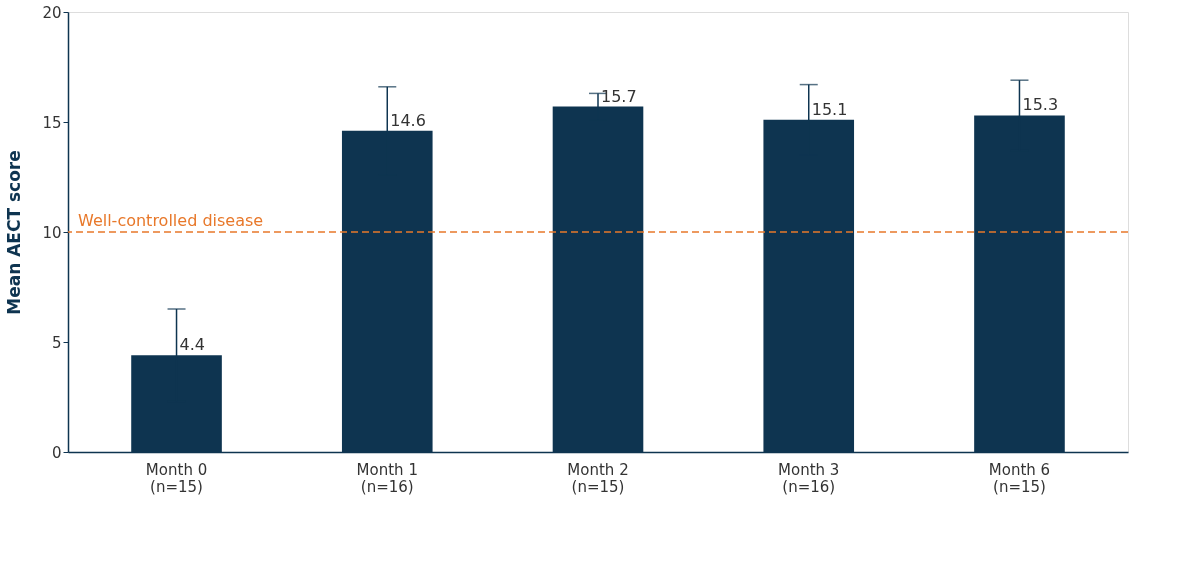  What do you see at coordinates (598, 478) in the screenshot?
I see `x-tick-label: Month 2 (n=15)` at bounding box center [598, 478].